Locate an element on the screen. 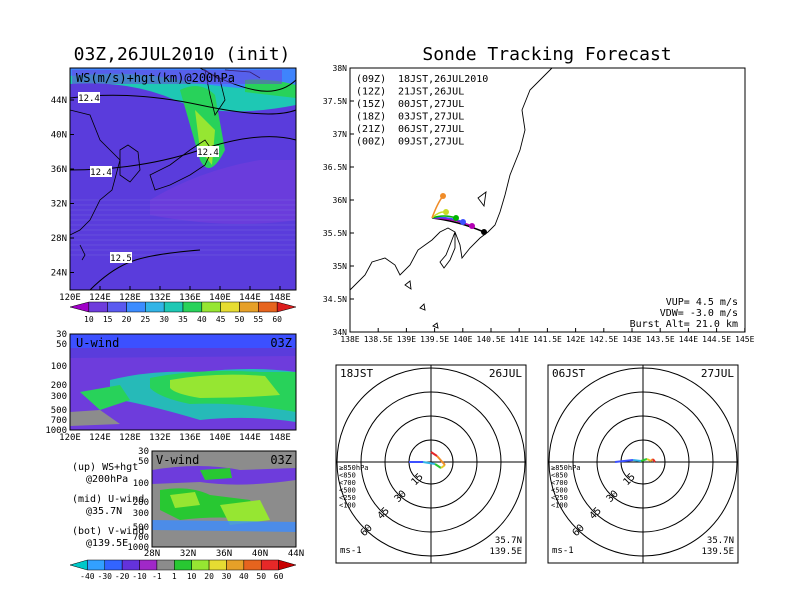 This screenshot has height=612, width=792. lat-tick-label: 37N is located at coordinates (340, 134).